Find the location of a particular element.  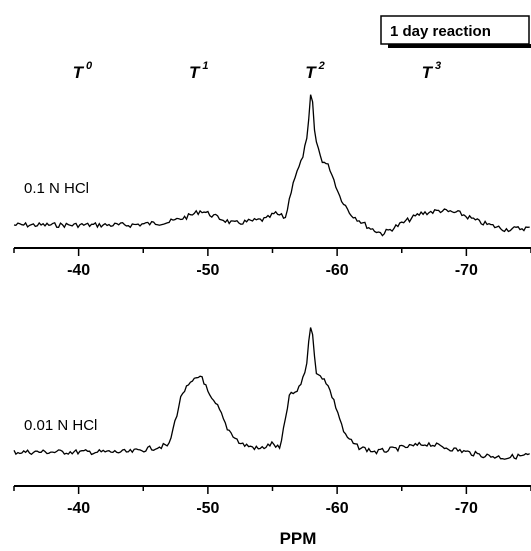

series-label-0.1N: 0.1 N HCl is located at coordinates (56, 188).